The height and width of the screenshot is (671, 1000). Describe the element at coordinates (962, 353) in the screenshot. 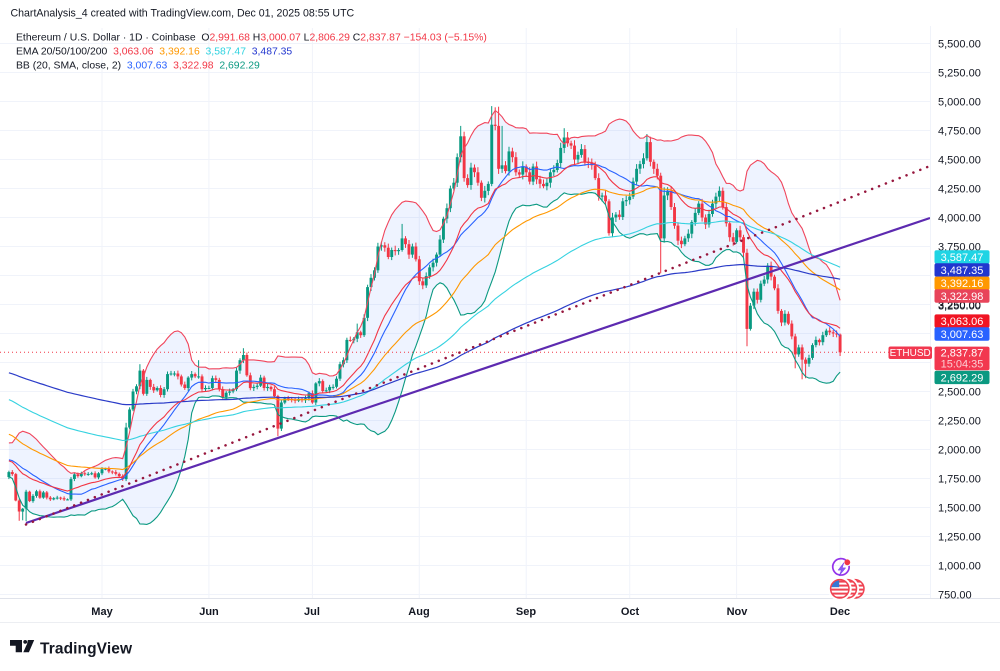

I see `svg-text: 2,837.87` at that location.